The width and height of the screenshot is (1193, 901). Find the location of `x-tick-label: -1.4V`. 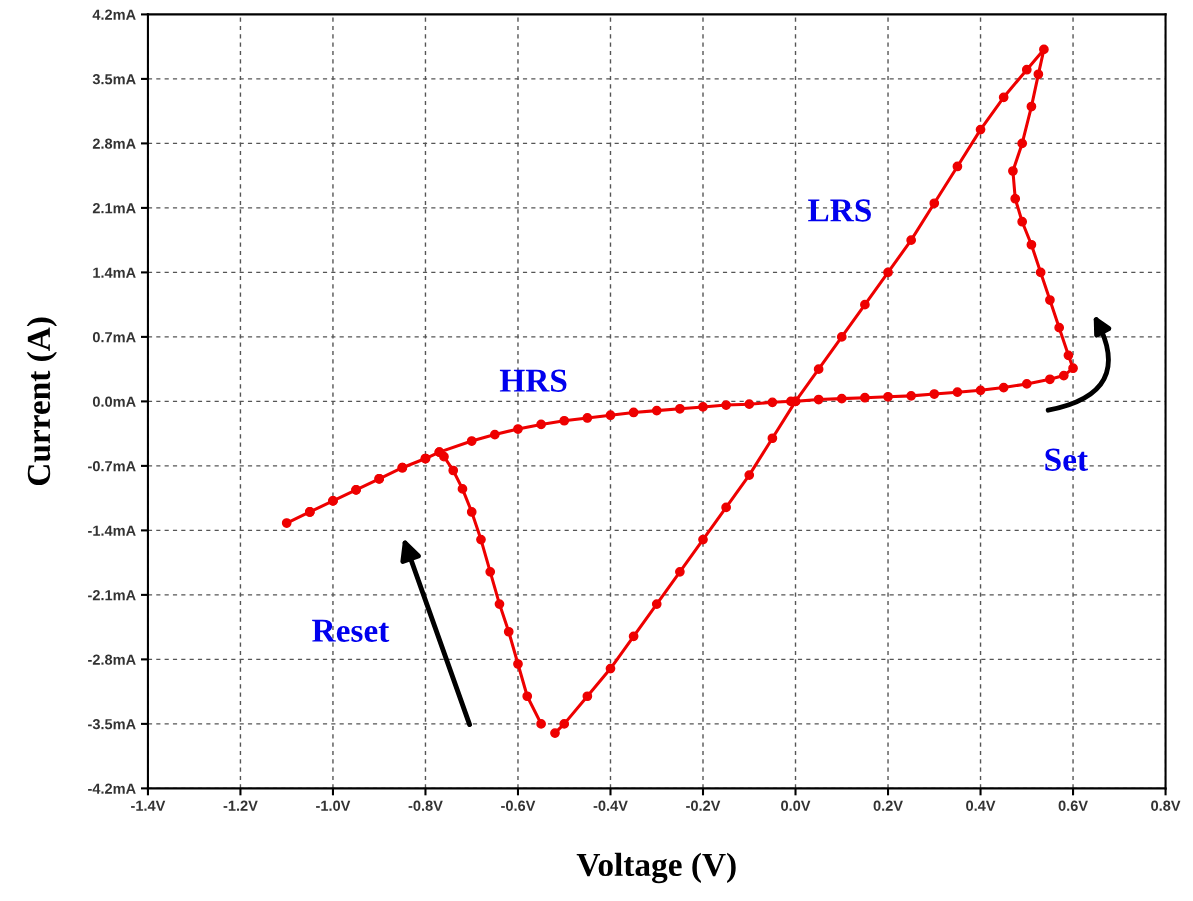

x-tick-label: -1.4V is located at coordinates (148, 805).